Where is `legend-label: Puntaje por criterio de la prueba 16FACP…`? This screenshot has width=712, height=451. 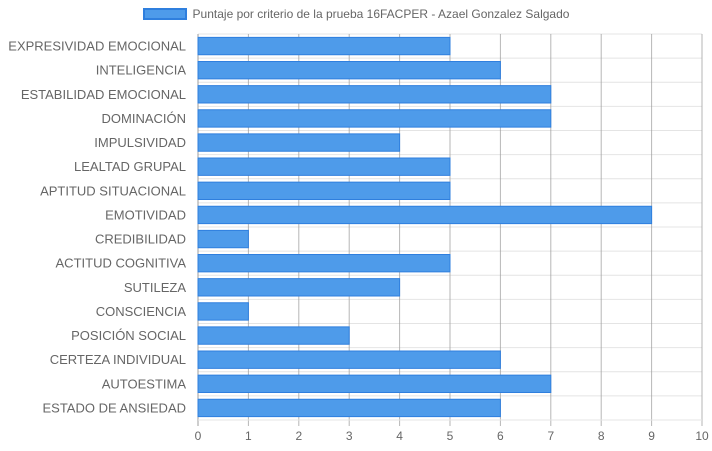
legend-label: Puntaje por criterio de la prueba 16FACP… is located at coordinates (381, 14).